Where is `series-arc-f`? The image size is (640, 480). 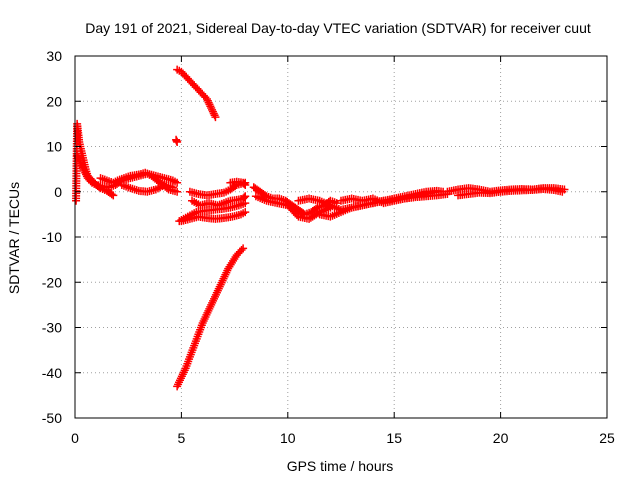 series-arc-f is located at coordinates (177, 140).